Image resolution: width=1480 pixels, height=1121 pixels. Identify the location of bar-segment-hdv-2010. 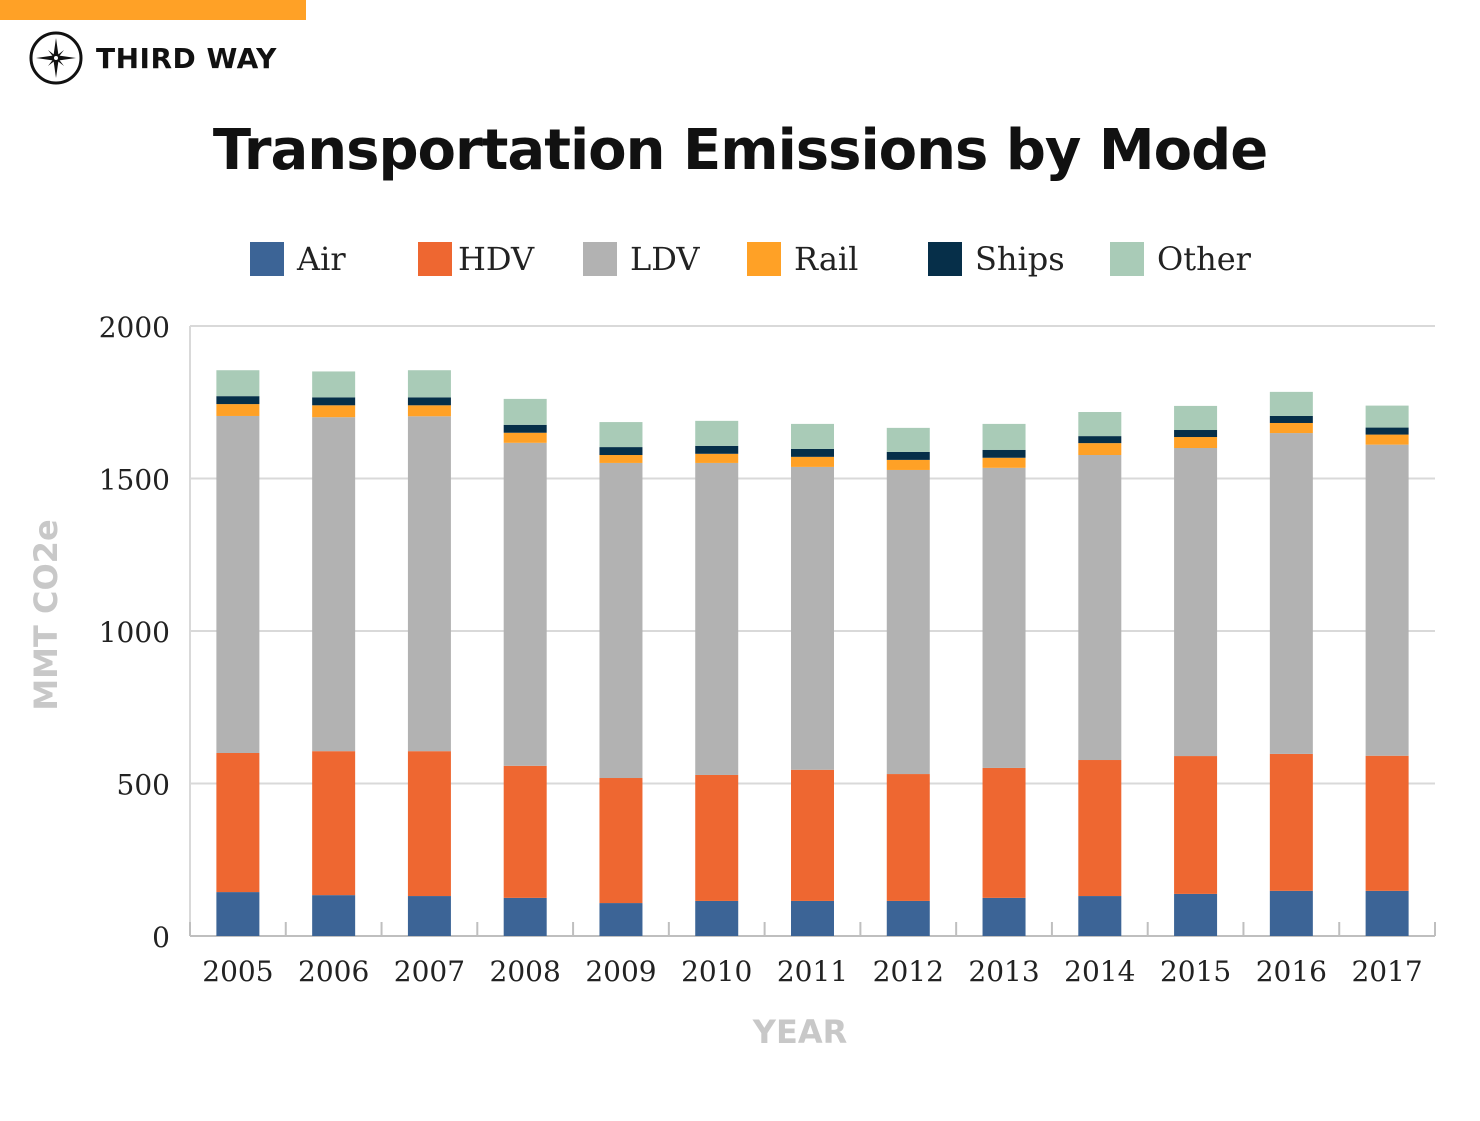
(717, 837).